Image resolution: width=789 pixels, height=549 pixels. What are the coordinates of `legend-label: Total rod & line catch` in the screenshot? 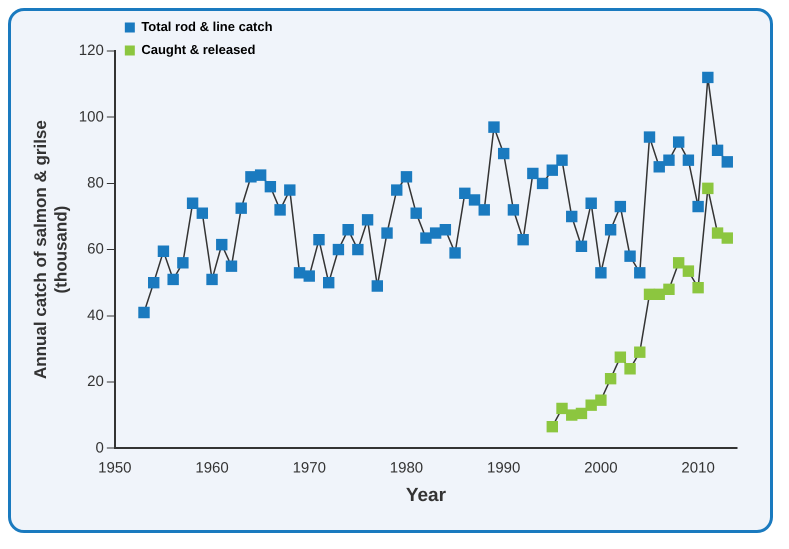 It's located at (207, 26).